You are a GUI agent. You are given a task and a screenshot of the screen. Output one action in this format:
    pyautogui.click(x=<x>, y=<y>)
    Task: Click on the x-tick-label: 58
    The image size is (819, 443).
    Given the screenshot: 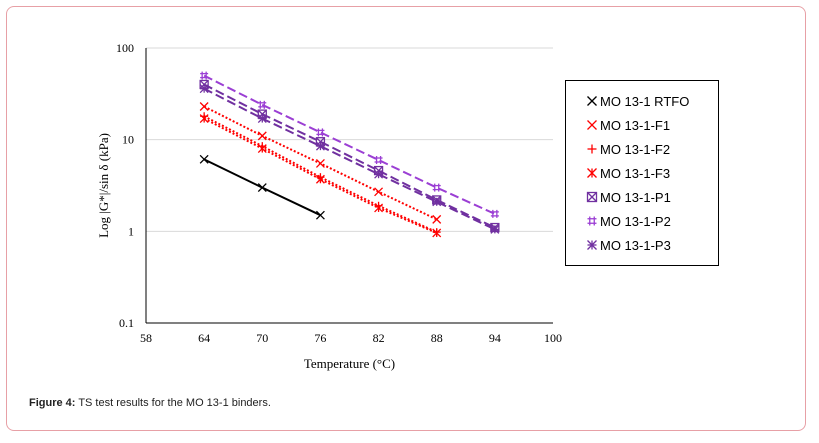 What is the action you would take?
    pyautogui.click(x=146, y=338)
    